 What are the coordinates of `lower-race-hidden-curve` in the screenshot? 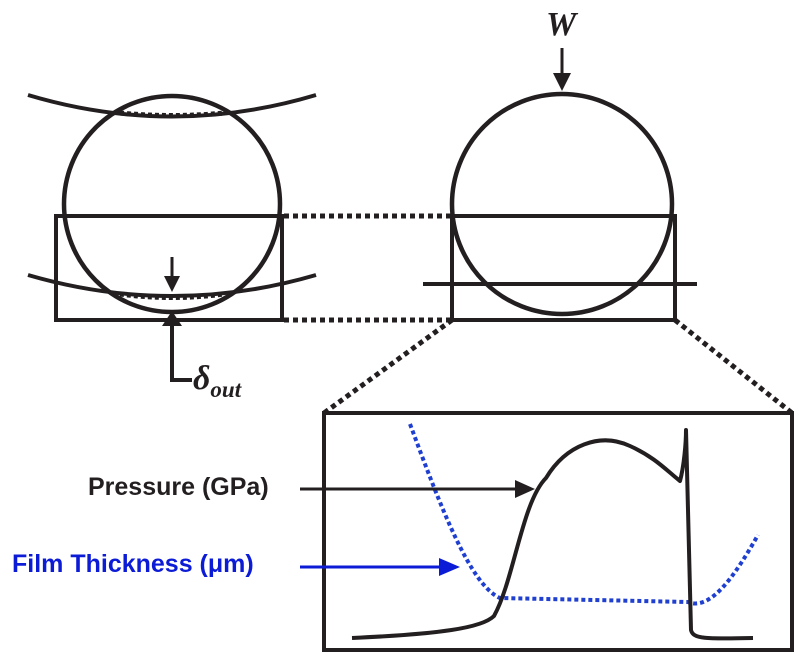 It's located at (172, 295).